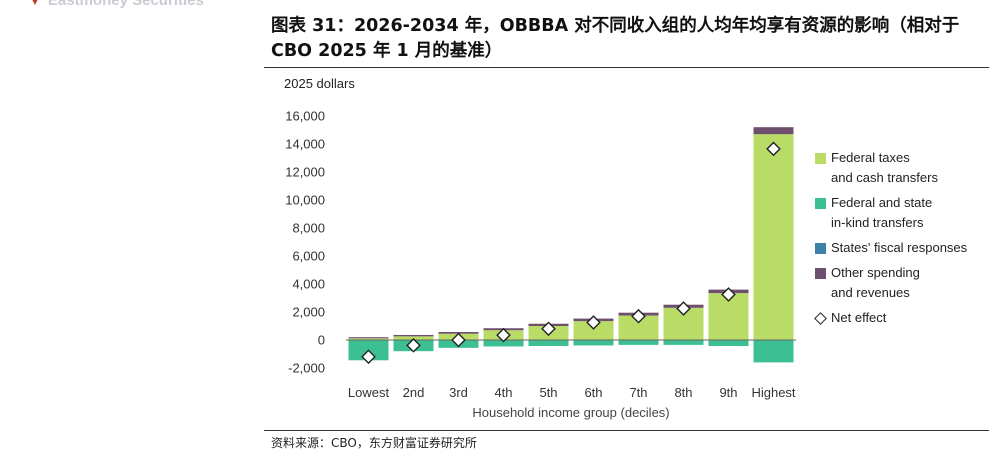 The height and width of the screenshot is (455, 993). Describe the element at coordinates (593, 392) in the screenshot. I see `x-tick-label: 6th` at that location.